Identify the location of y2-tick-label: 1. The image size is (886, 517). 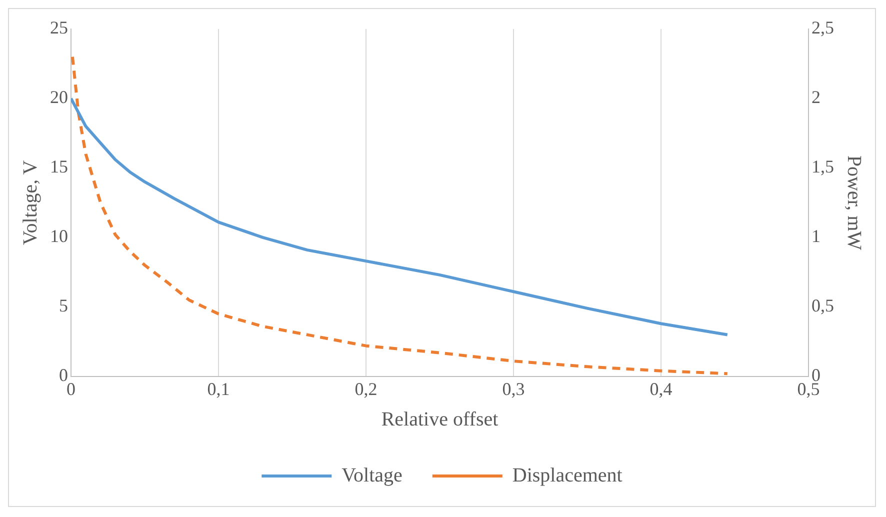
(816, 236).